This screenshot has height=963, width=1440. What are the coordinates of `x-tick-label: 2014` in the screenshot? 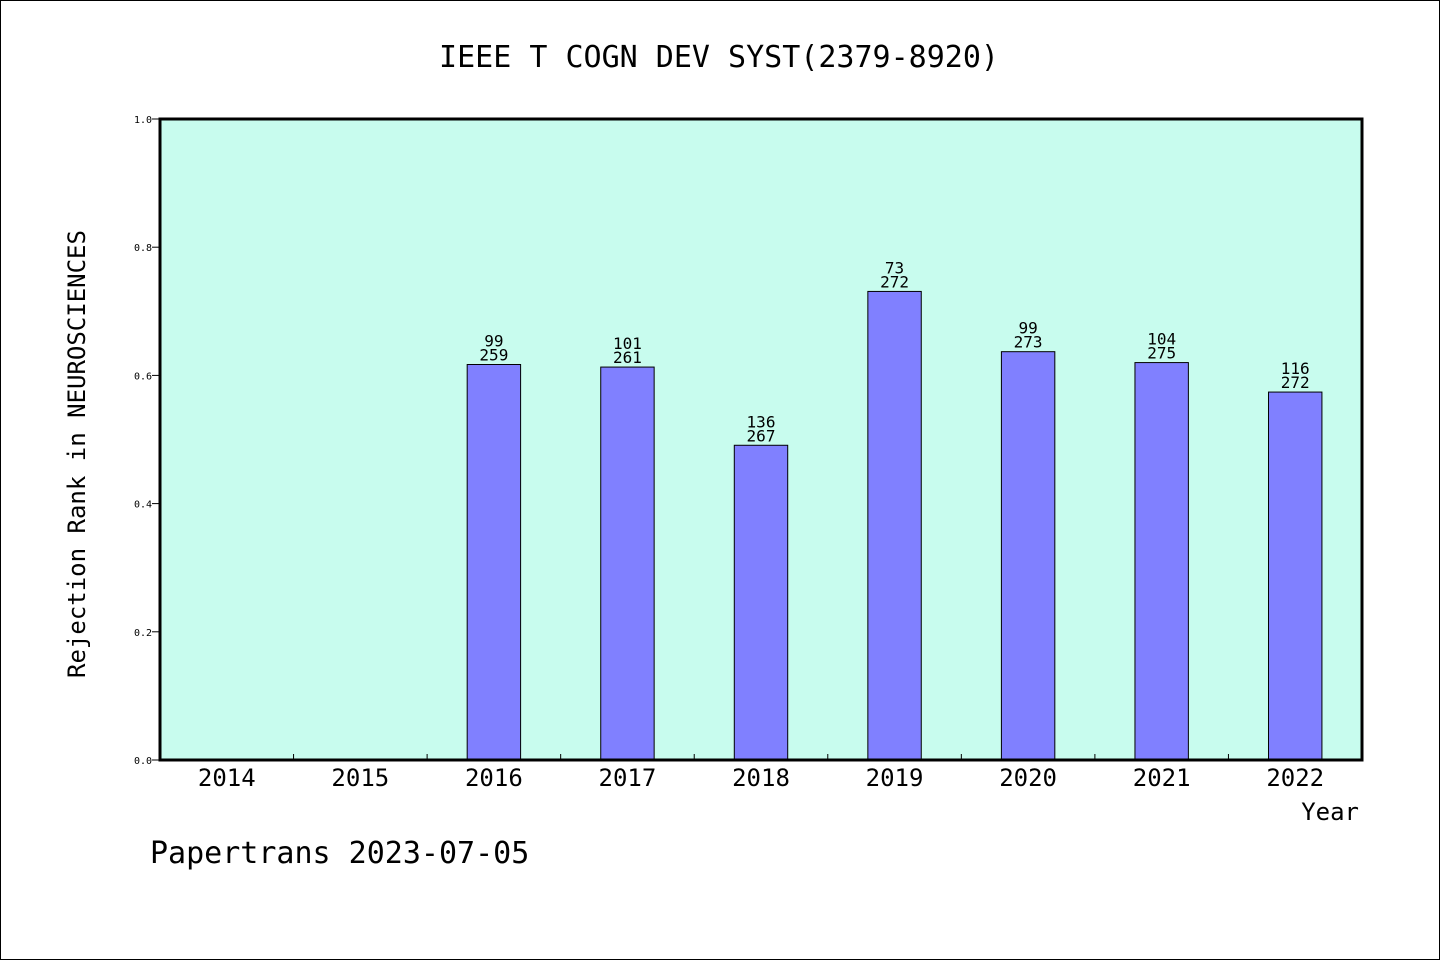 It's located at (227, 778).